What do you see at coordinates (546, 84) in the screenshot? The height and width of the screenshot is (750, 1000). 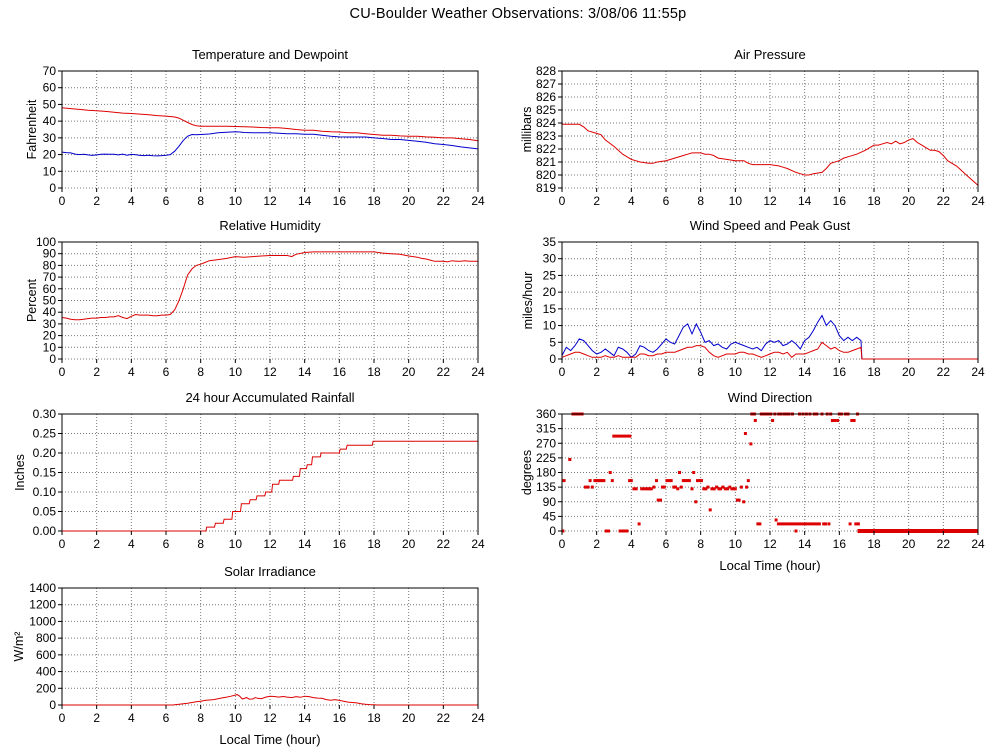 I see `y-tick-label: 827` at bounding box center [546, 84].